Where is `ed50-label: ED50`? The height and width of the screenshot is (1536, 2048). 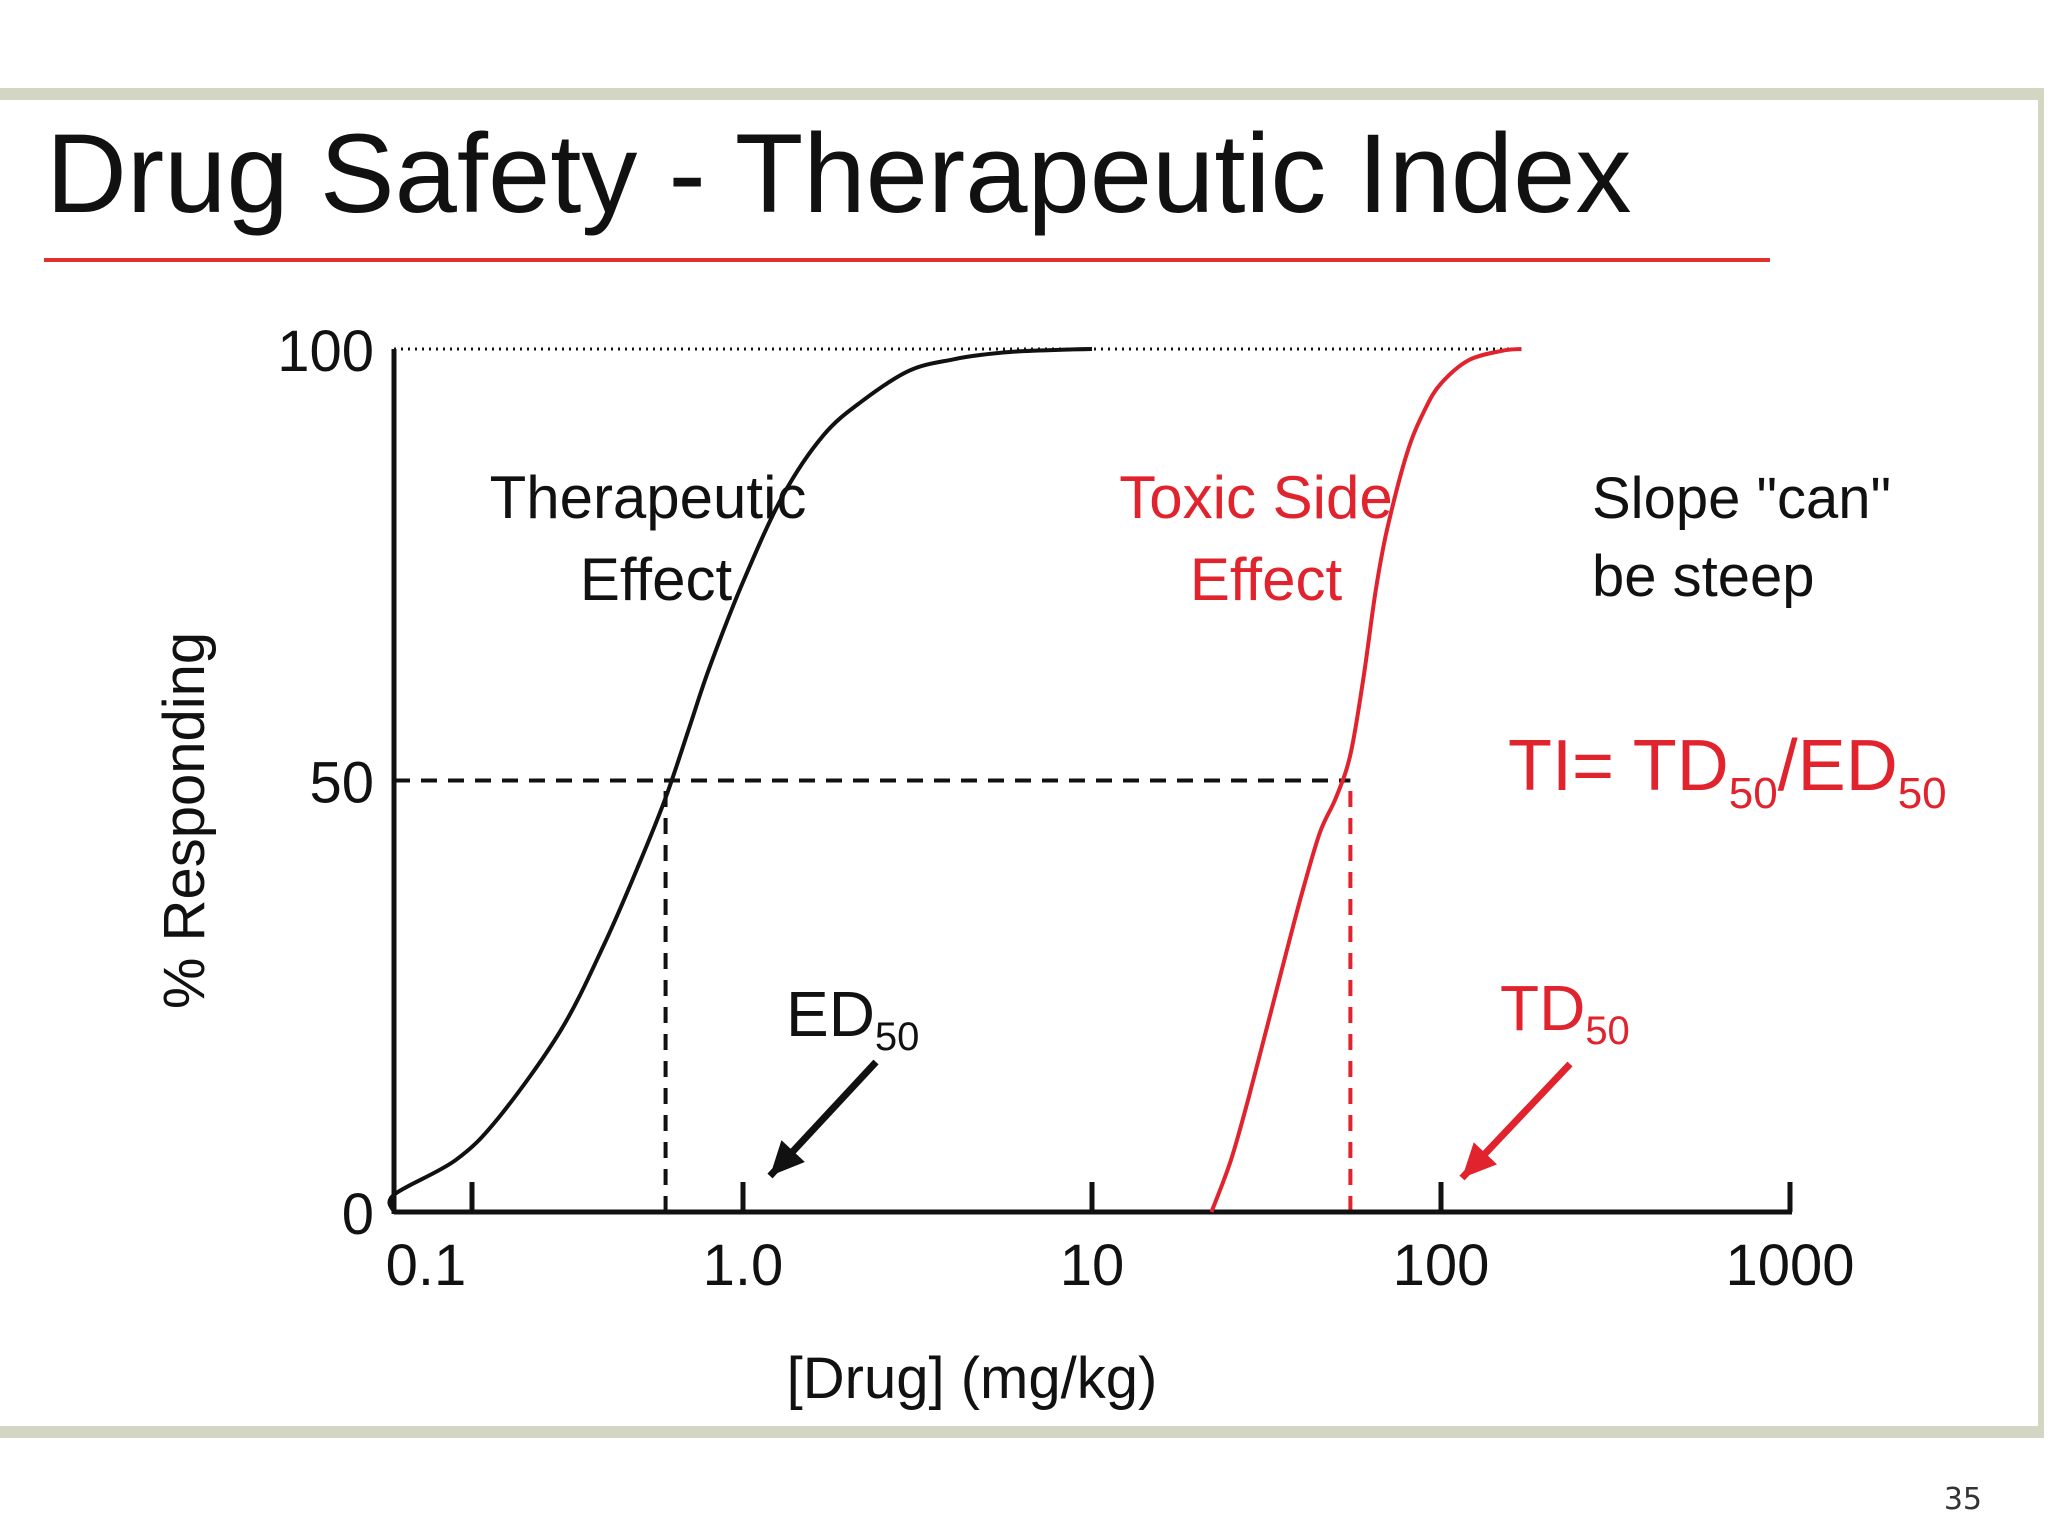 ed50-label: ED50 is located at coordinates (852, 1018).